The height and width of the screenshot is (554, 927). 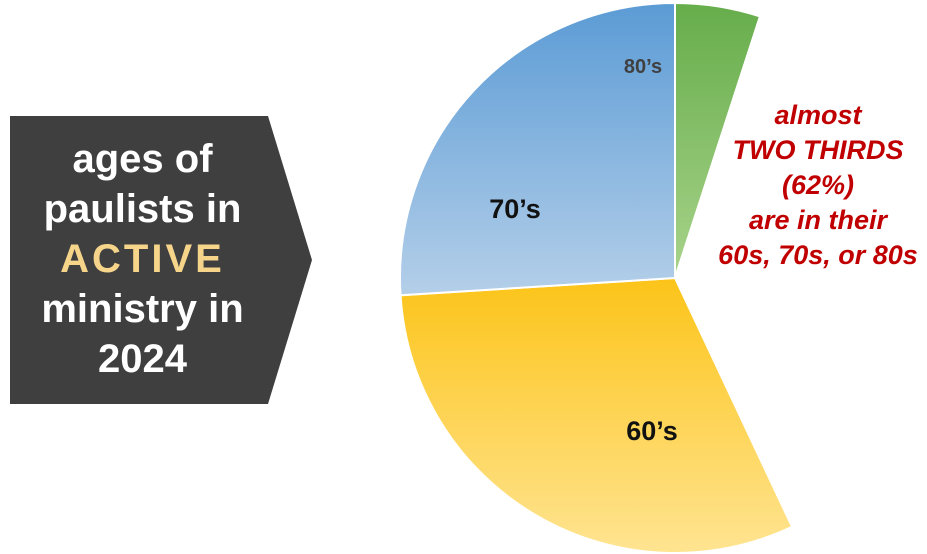 What do you see at coordinates (652, 431) in the screenshot?
I see `slice-60s-label: 60’s` at bounding box center [652, 431].